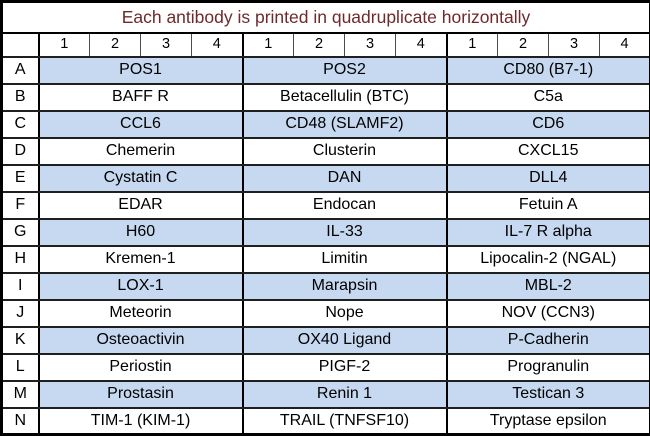 The width and height of the screenshot is (650, 436). What do you see at coordinates (547, 124) in the screenshot?
I see `antibody-cell: CD6` at bounding box center [547, 124].